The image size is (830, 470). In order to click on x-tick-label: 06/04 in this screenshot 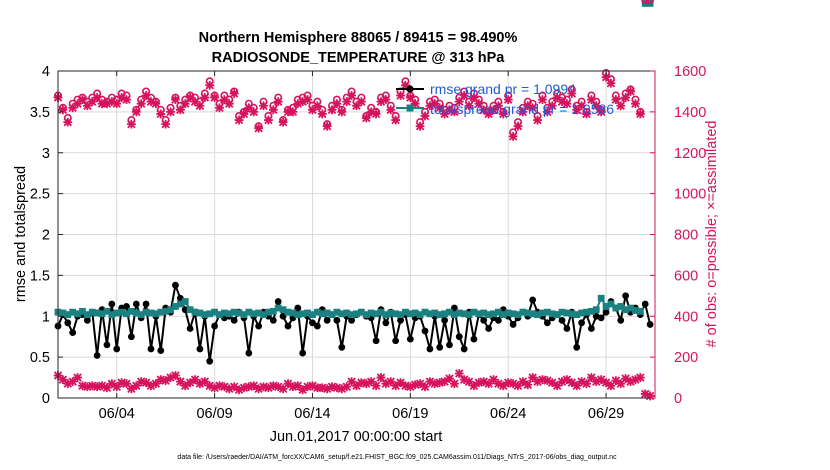, I will do `click(117, 414)`.